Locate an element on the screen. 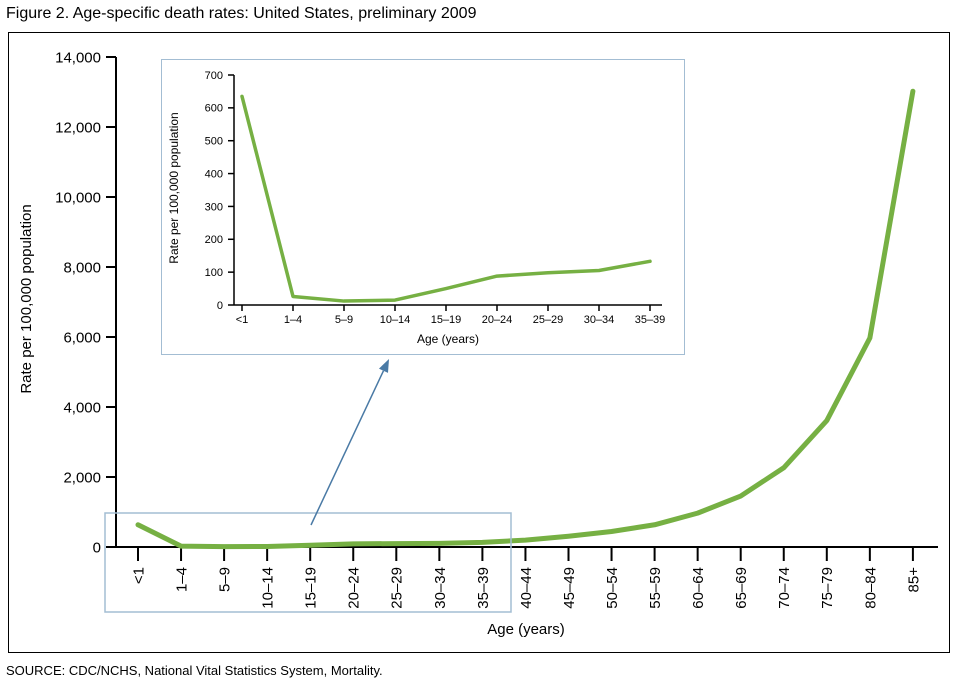  svg-text: 14,000 is located at coordinates (78, 57).